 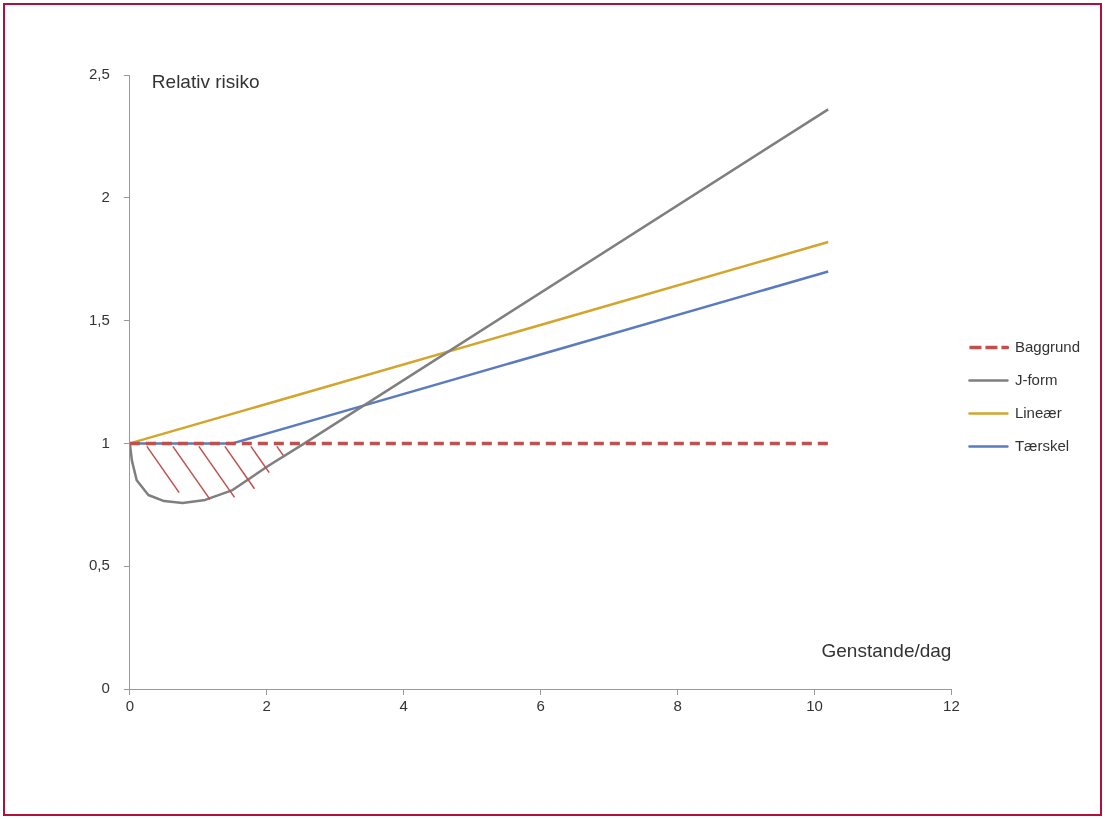 I want to click on x-tick-label: 4, so click(x=403, y=706).